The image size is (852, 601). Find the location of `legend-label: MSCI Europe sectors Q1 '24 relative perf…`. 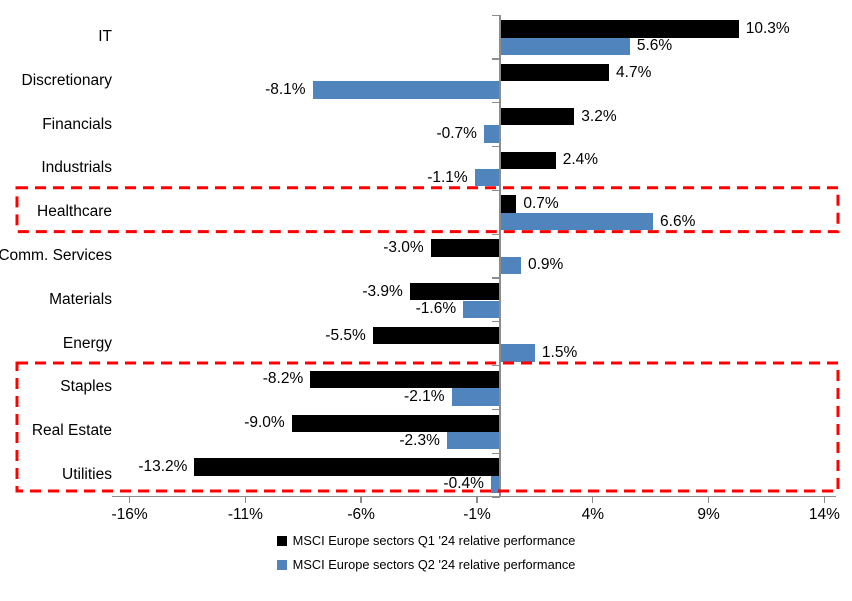

legend-label: MSCI Europe sectors Q1 '24 relative perf… is located at coordinates (434, 540).